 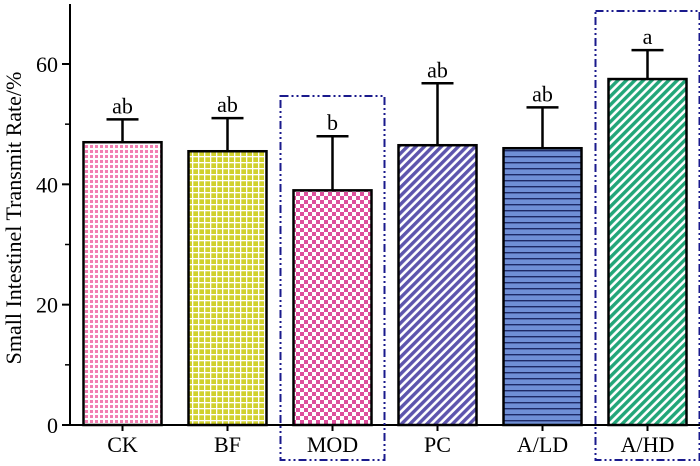 I want to click on y-tick-label: 60, so click(x=47, y=64).